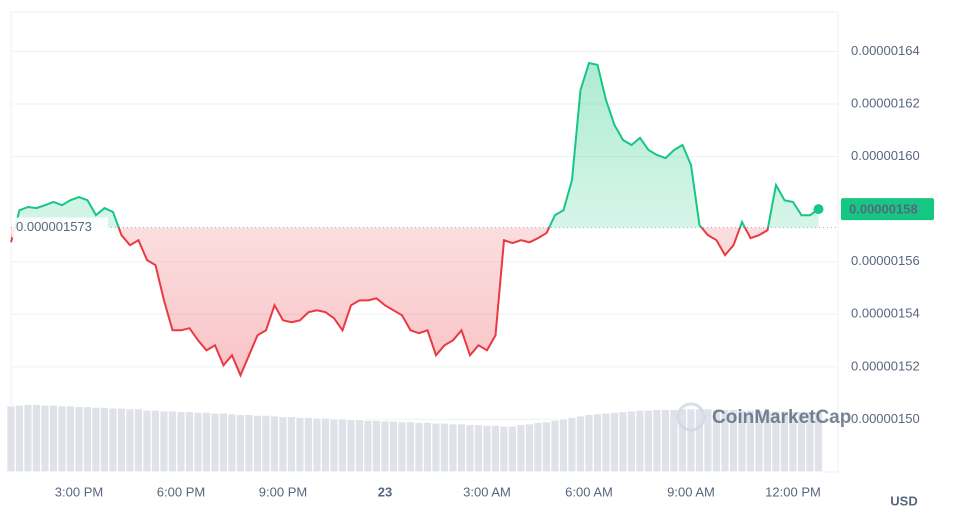 Image resolution: width=956 pixels, height=515 pixels. What do you see at coordinates (885, 313) in the screenshot?
I see `y-tick-label: 0.00000154` at bounding box center [885, 313].